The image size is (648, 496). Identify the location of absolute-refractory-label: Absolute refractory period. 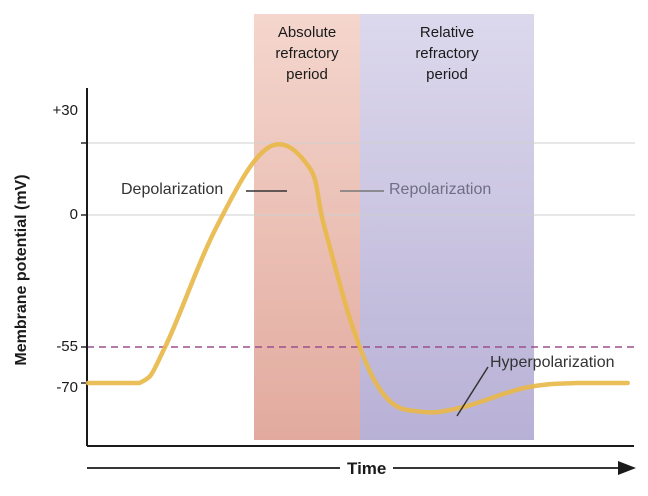
(307, 53).